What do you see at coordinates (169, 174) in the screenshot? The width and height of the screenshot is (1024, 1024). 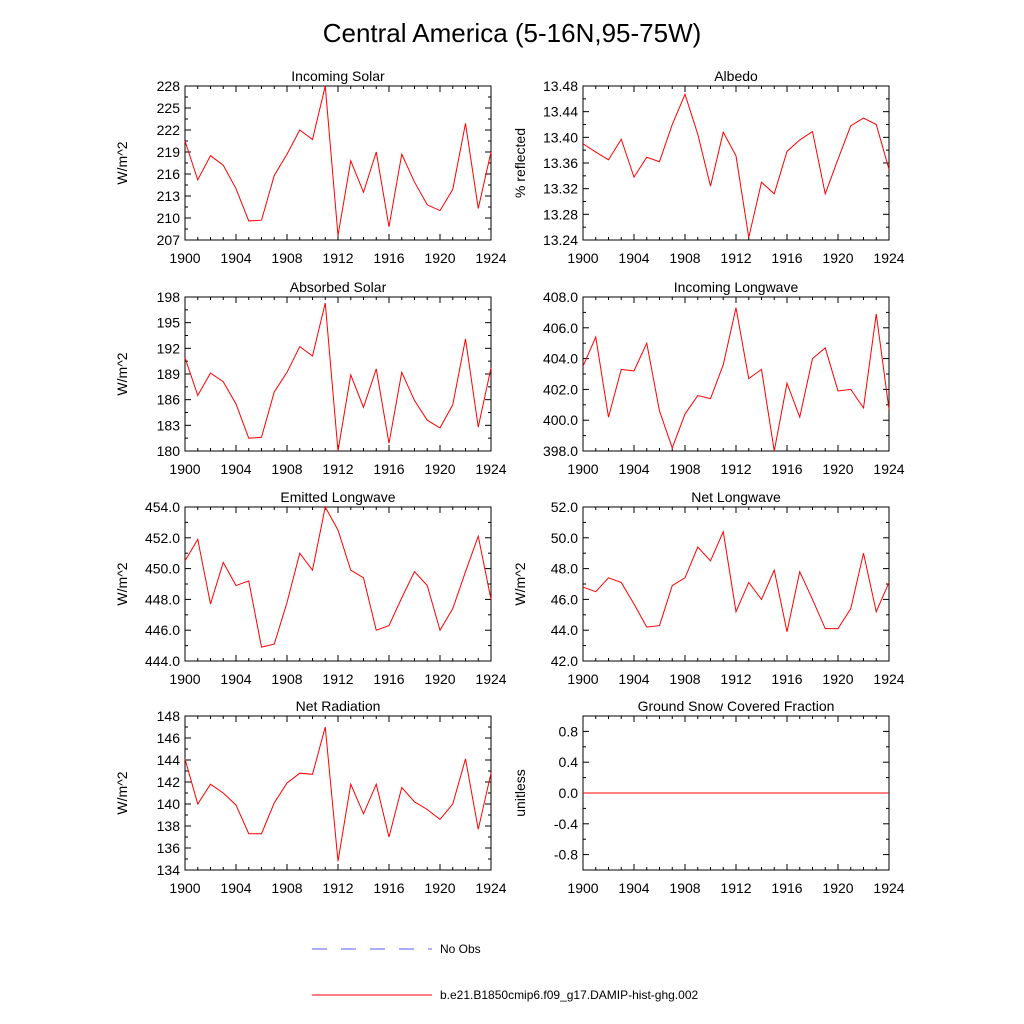 I see `y-tick-label: 216` at bounding box center [169, 174].